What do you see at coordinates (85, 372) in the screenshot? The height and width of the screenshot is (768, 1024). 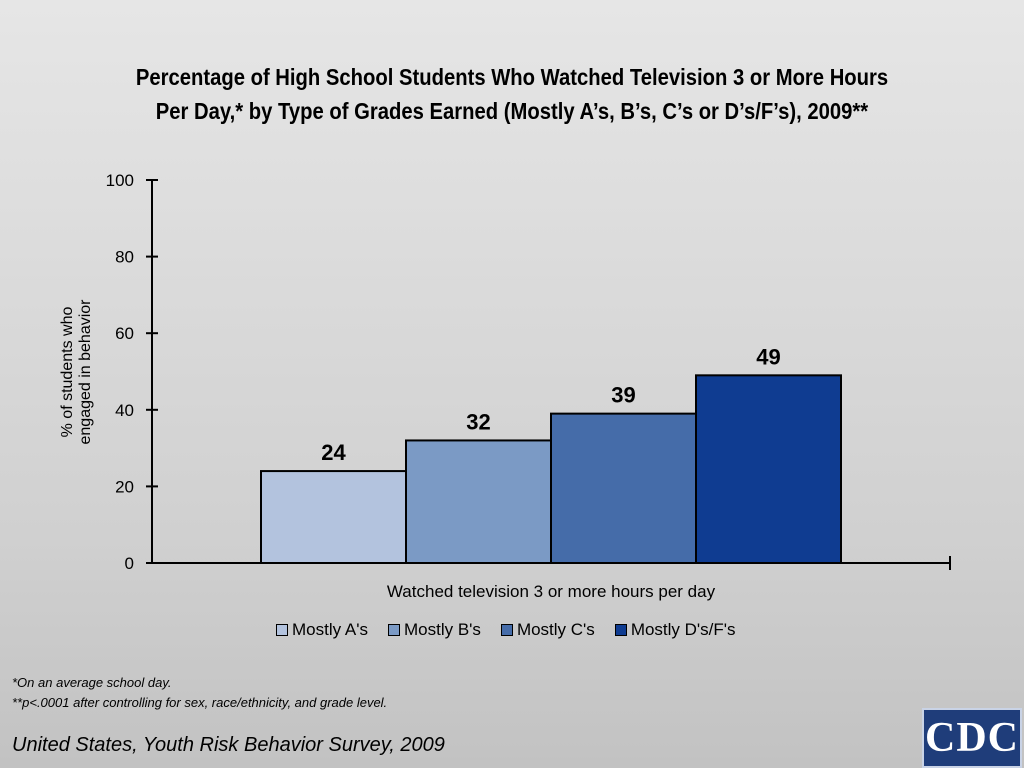 I see `y-axis-label-line: engaged in behavior` at bounding box center [85, 372].